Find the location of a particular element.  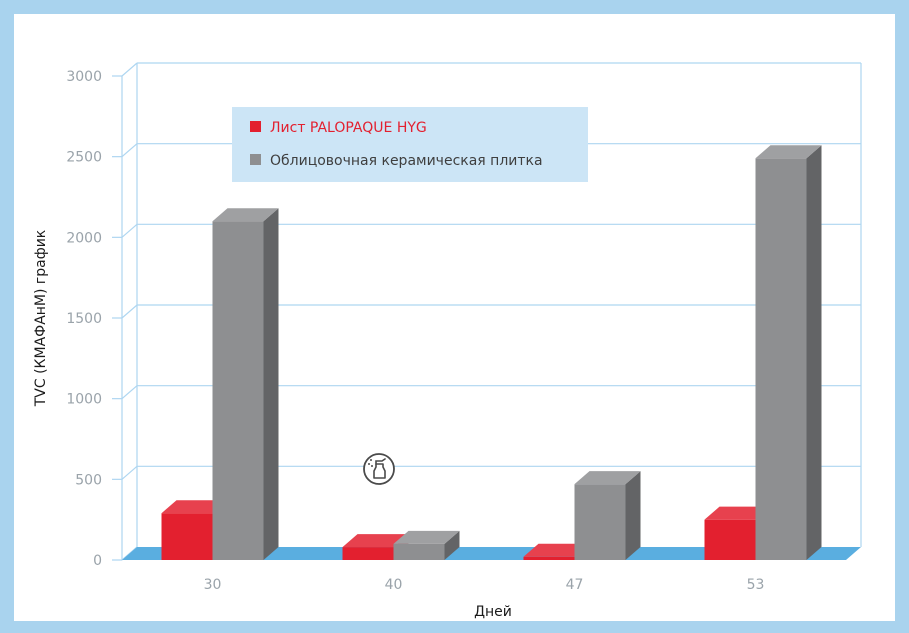

spray-bottle-icon is located at coordinates (379, 469).